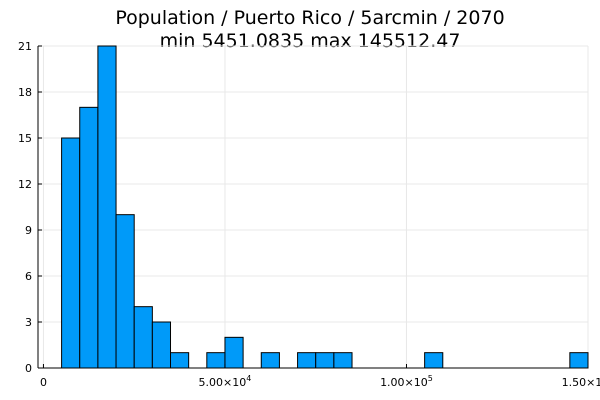 This screenshot has width=600, height=400. What do you see at coordinates (406, 381) in the screenshot?
I see `x-tick-label-2: 1.00×10⁵` at bounding box center [406, 381].